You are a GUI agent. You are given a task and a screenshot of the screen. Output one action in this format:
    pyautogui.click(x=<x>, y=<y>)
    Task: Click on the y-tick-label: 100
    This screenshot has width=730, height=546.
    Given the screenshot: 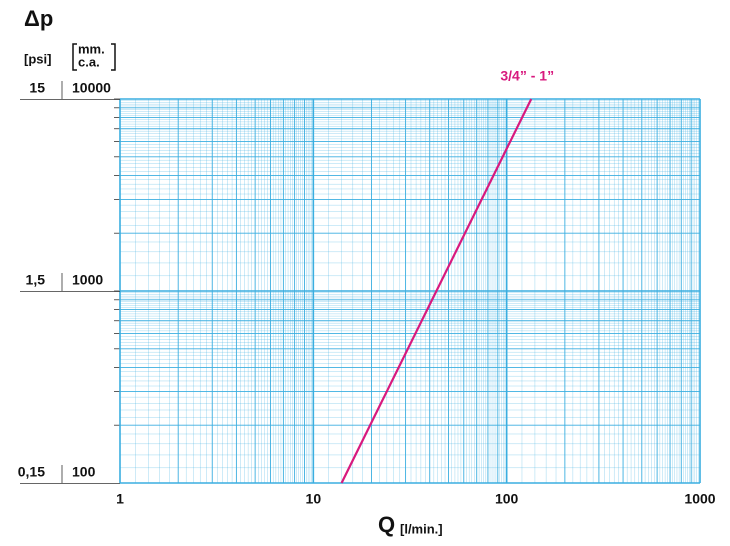 What is the action you would take?
    pyautogui.click(x=84, y=472)
    